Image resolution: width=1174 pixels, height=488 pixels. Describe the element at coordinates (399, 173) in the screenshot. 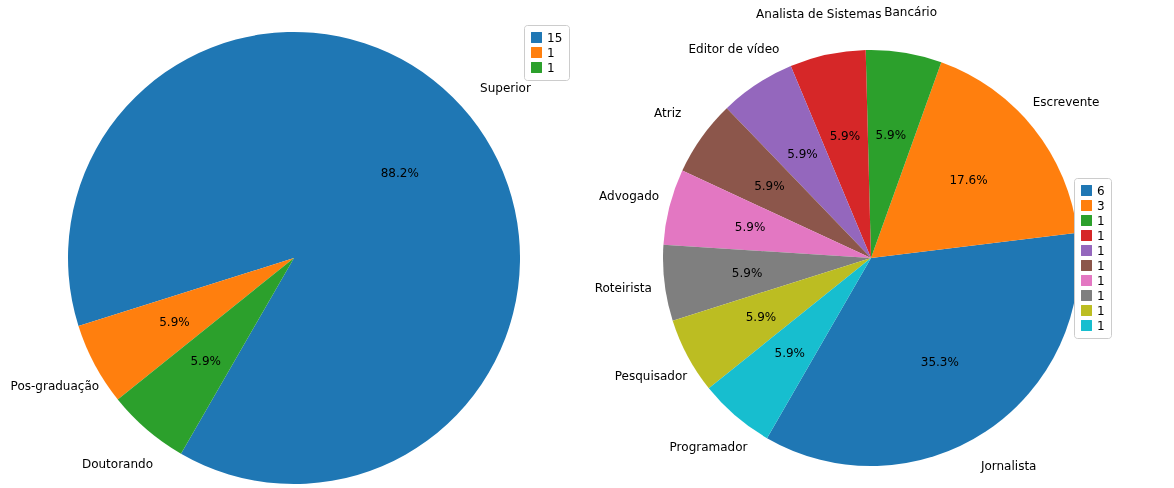

I see `data-label: 88.2%` at that location.